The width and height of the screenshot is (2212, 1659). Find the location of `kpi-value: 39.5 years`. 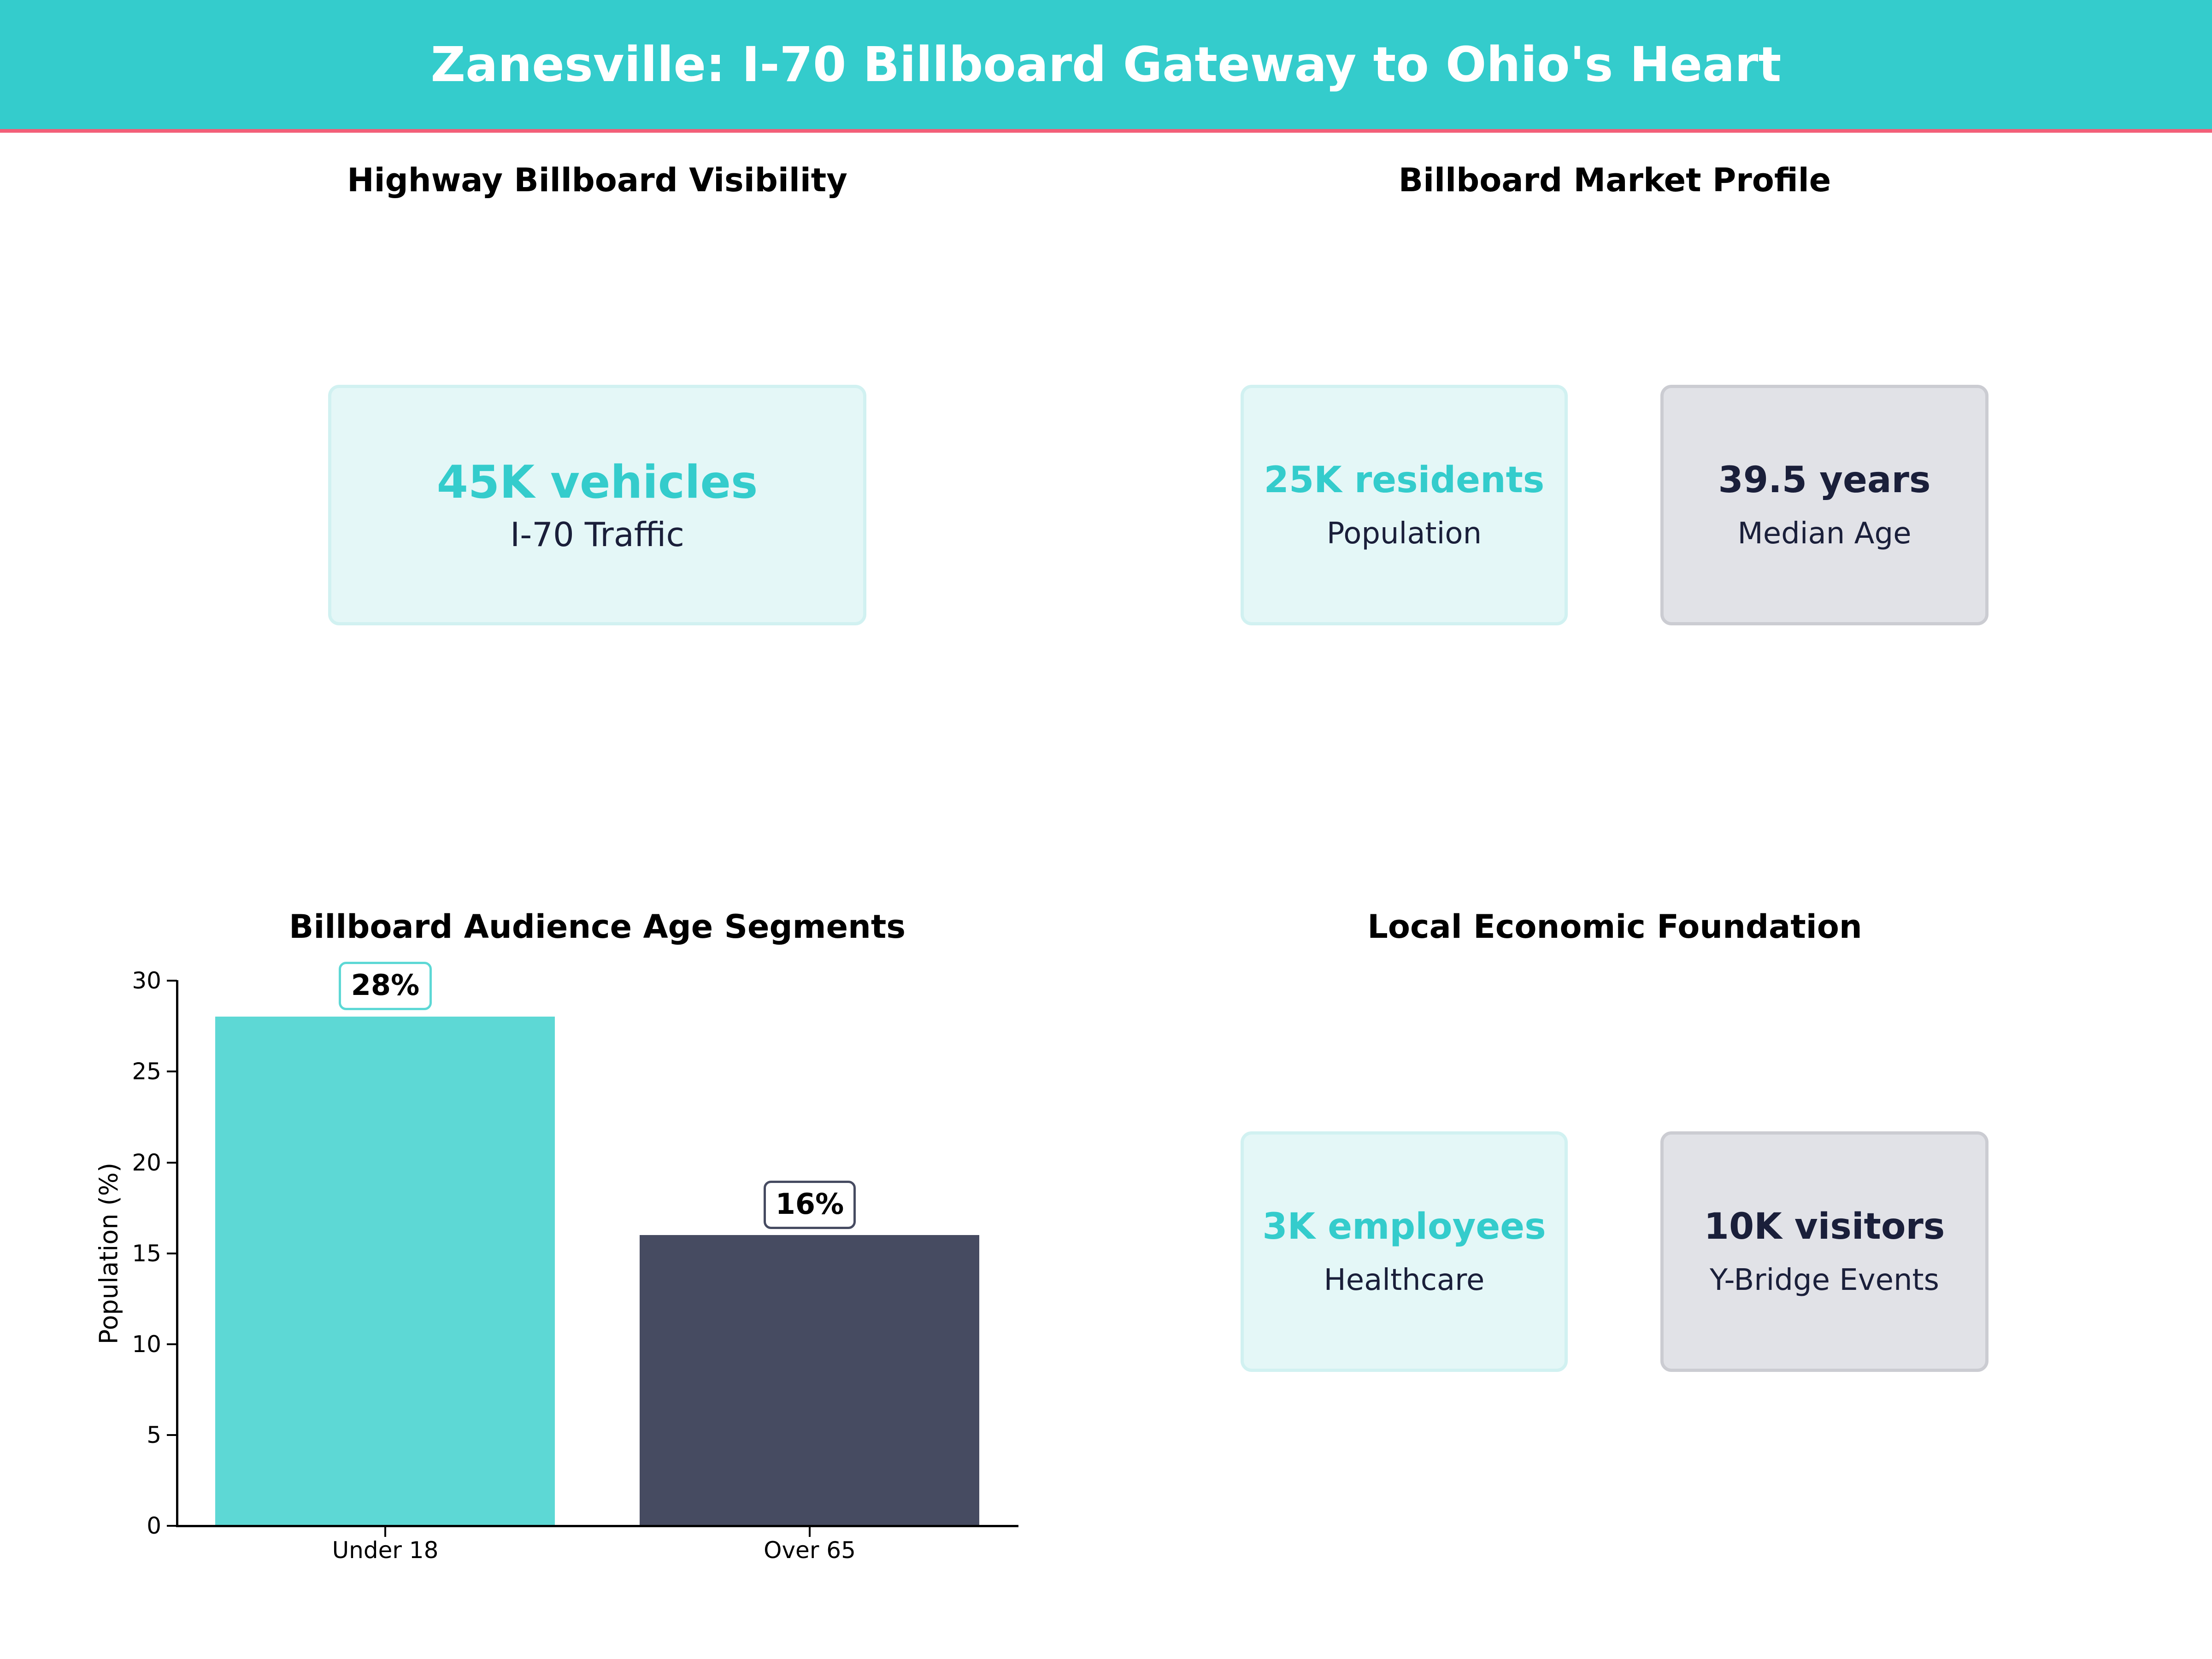

kpi-value: 39.5 years is located at coordinates (1824, 480).